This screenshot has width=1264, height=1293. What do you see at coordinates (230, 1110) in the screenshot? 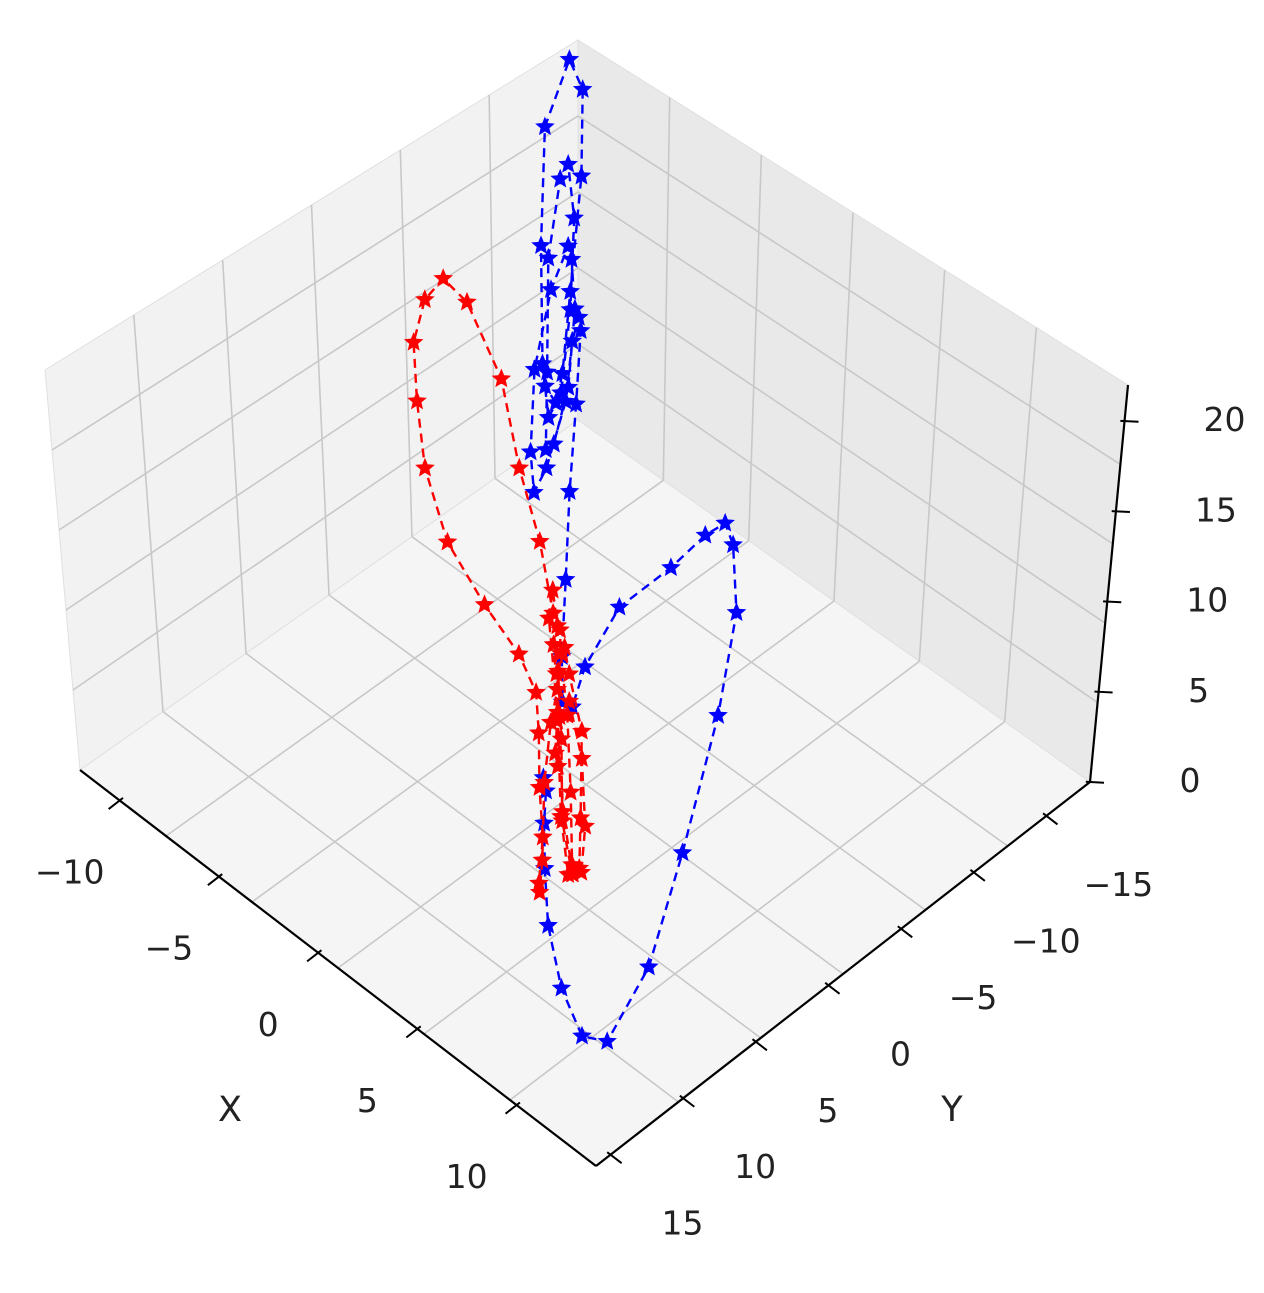
I see `x-axis-label: X` at bounding box center [230, 1110].